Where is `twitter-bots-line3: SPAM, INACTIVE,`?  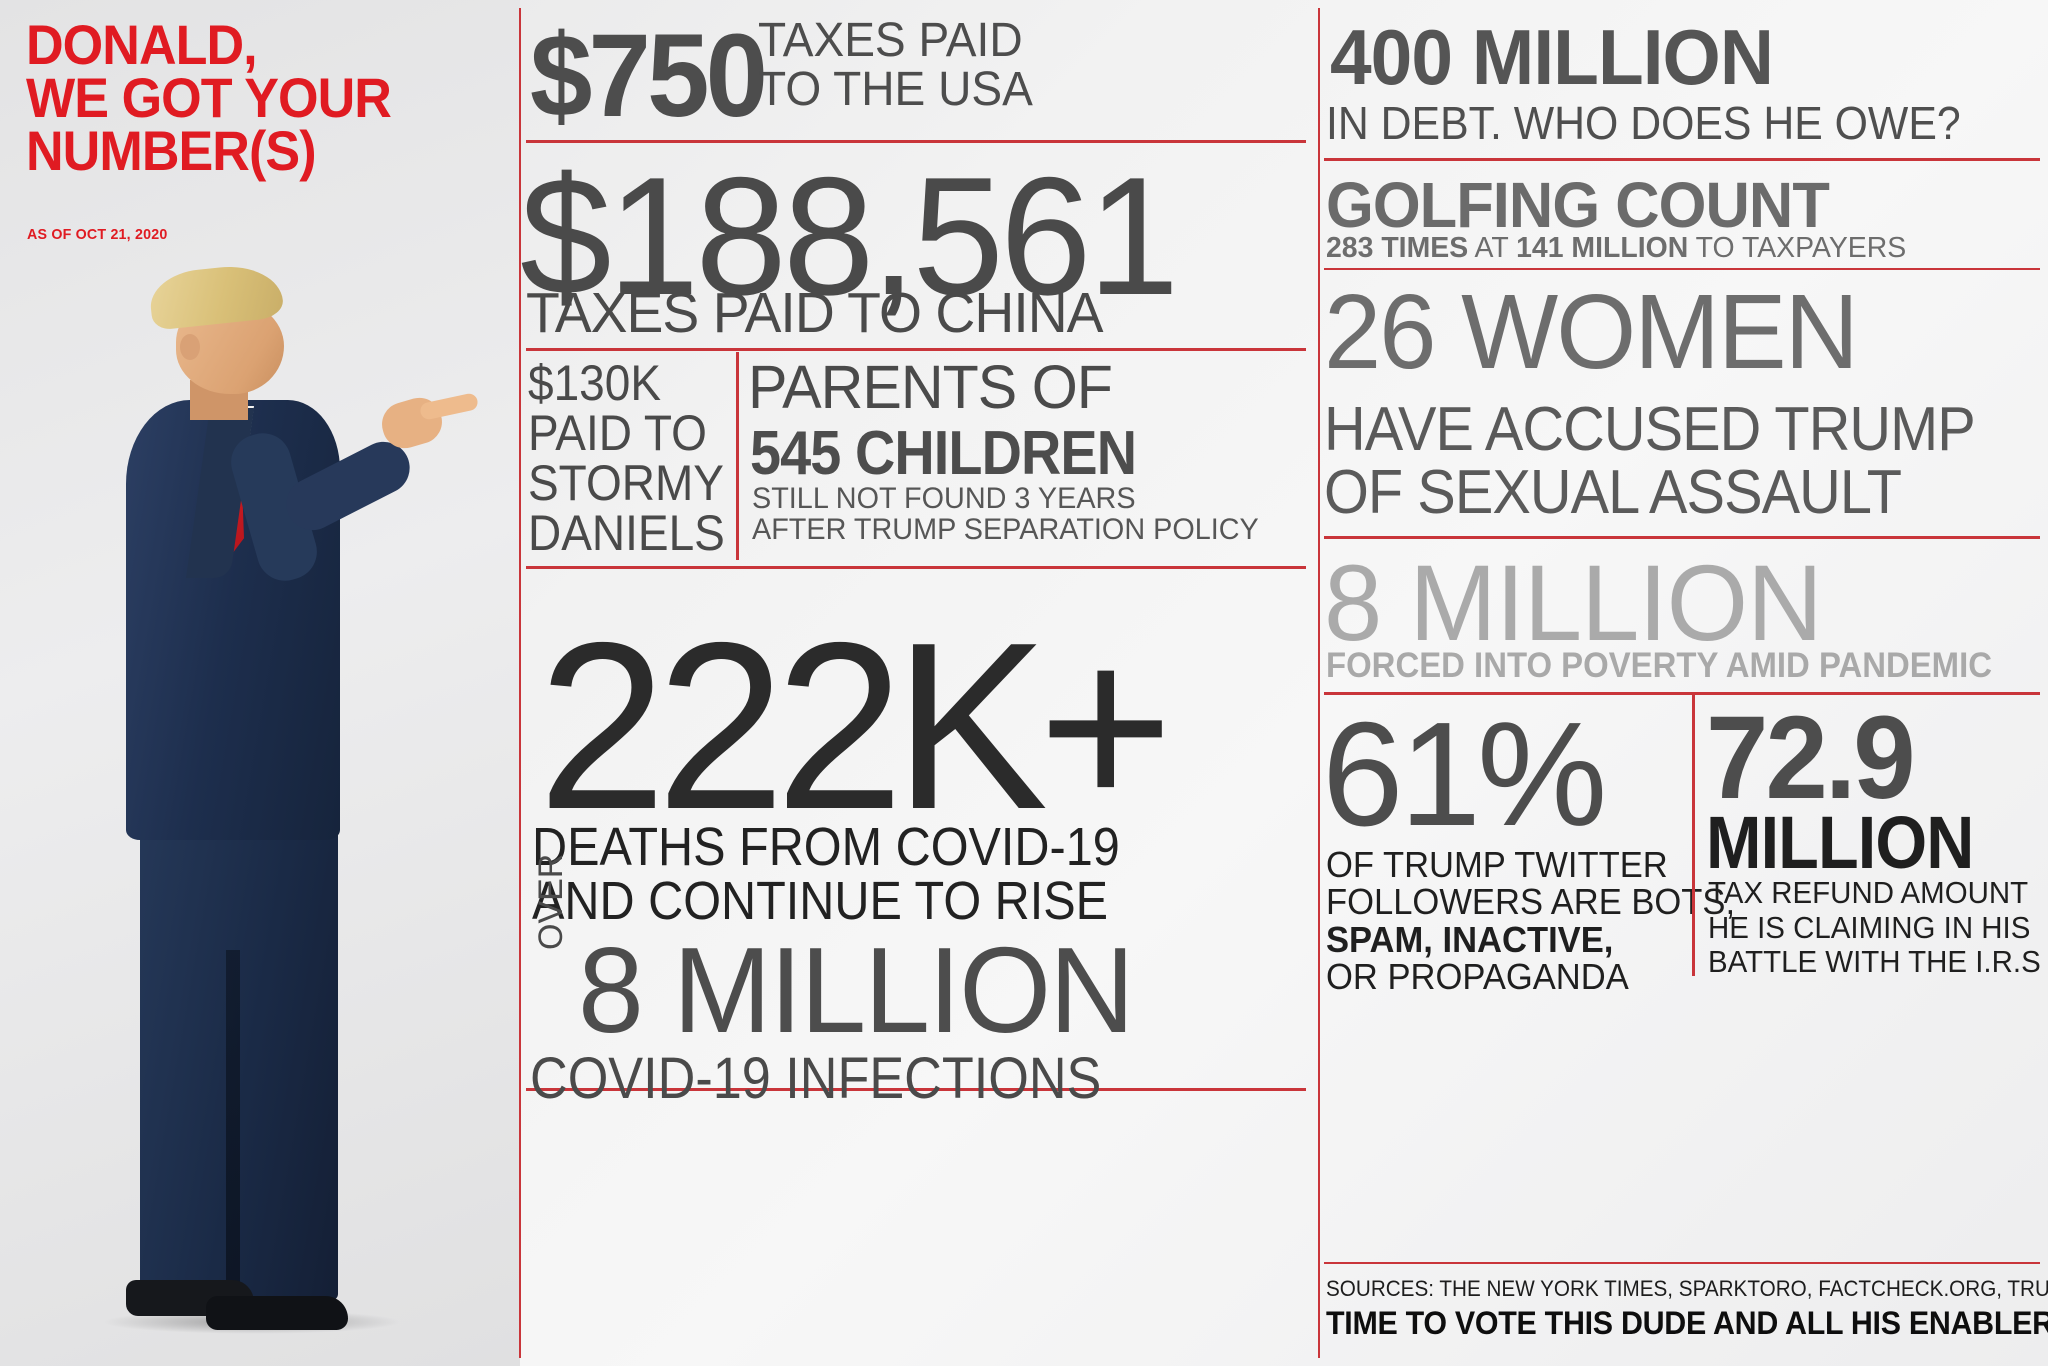 twitter-bots-line3: SPAM, INACTIVE, is located at coordinates (1470, 939).